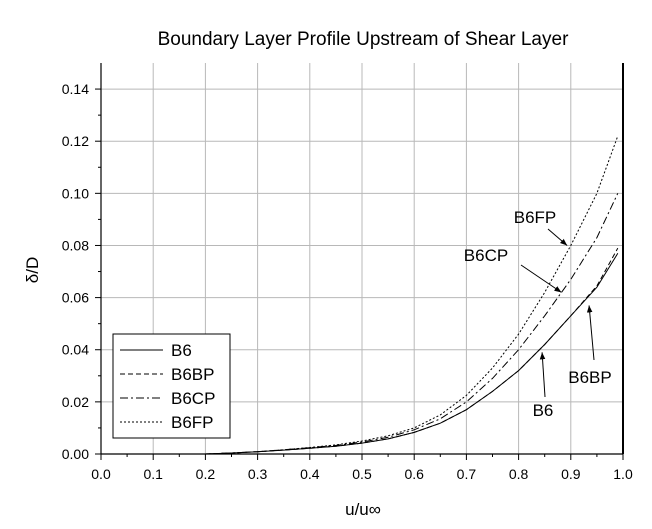 The width and height of the screenshot is (652, 529). I want to click on y-tick-label: 0.14, so click(75, 89).